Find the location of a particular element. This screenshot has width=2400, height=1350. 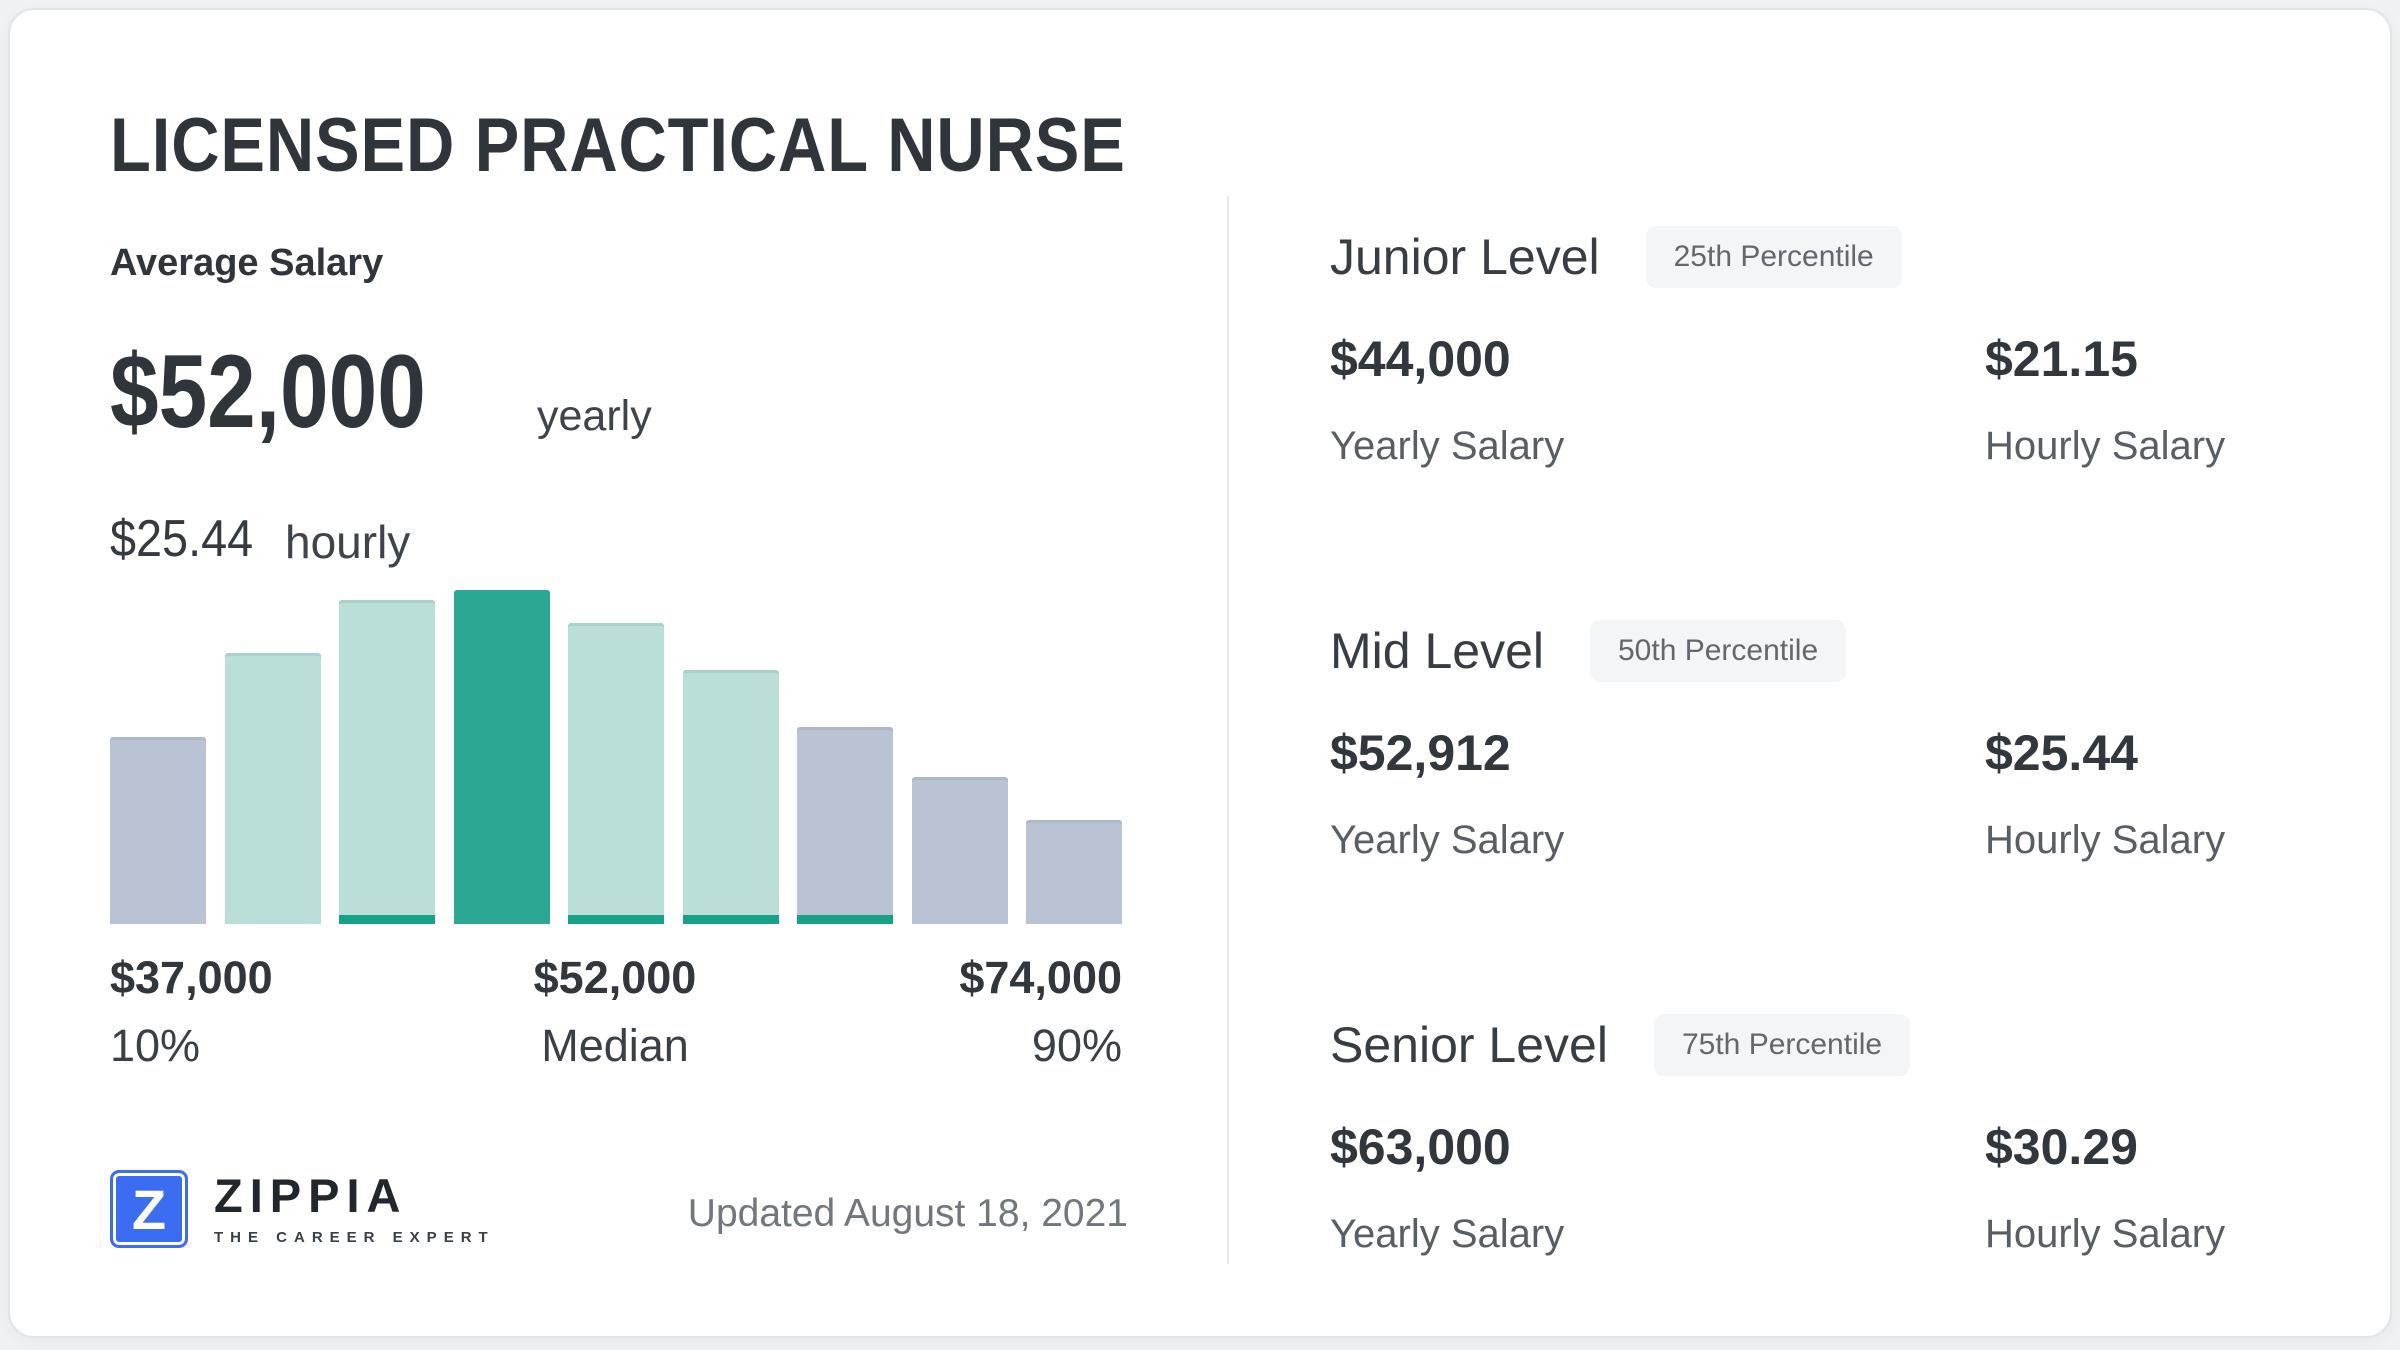

level-heading-row: Senior Level 75th Percentile is located at coordinates (1835, 1045).